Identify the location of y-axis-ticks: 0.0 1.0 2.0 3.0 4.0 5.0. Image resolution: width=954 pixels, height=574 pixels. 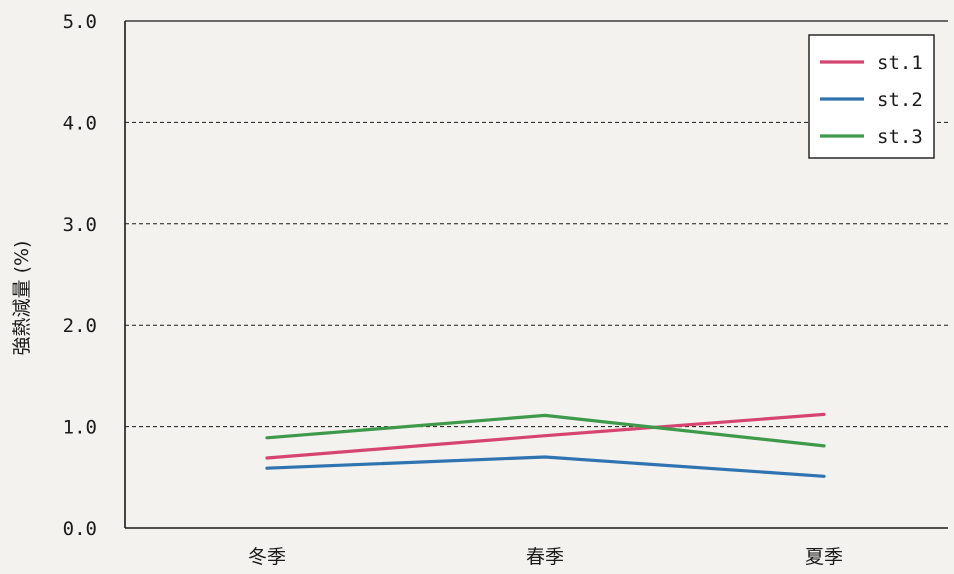
(80, 275).